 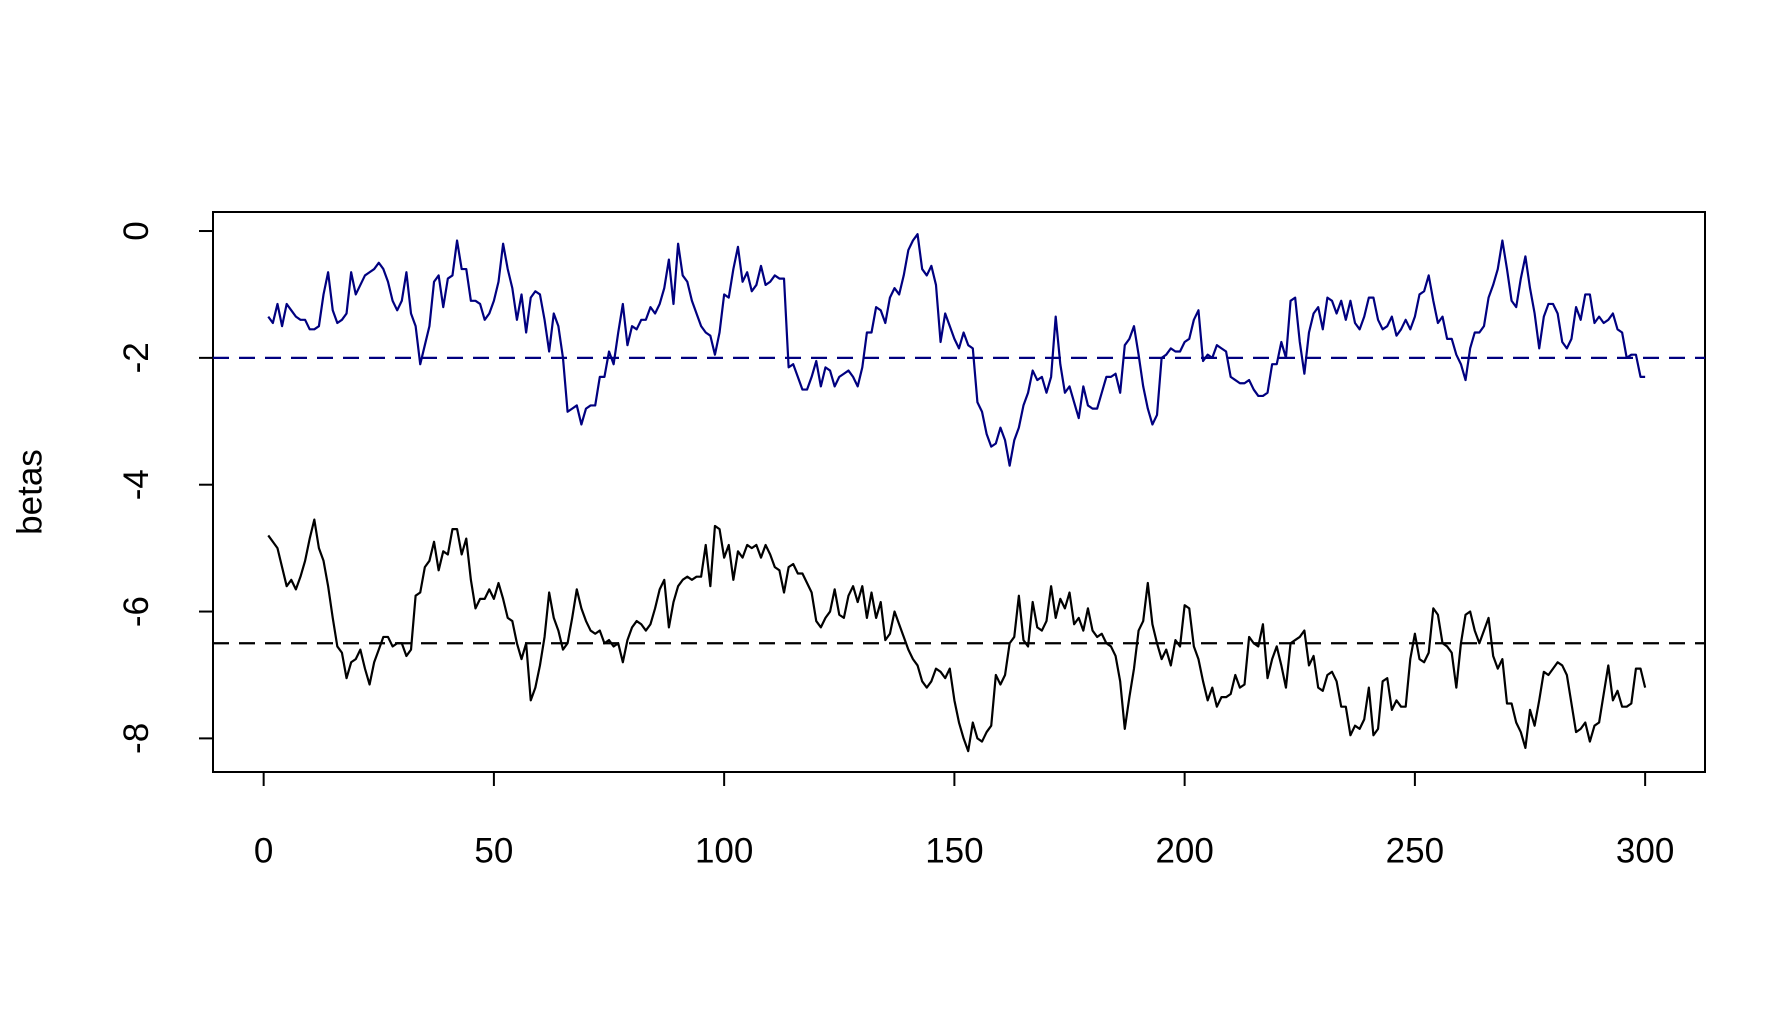 What do you see at coordinates (136, 357) in the screenshot?
I see `y-tick-label: -2` at bounding box center [136, 357].